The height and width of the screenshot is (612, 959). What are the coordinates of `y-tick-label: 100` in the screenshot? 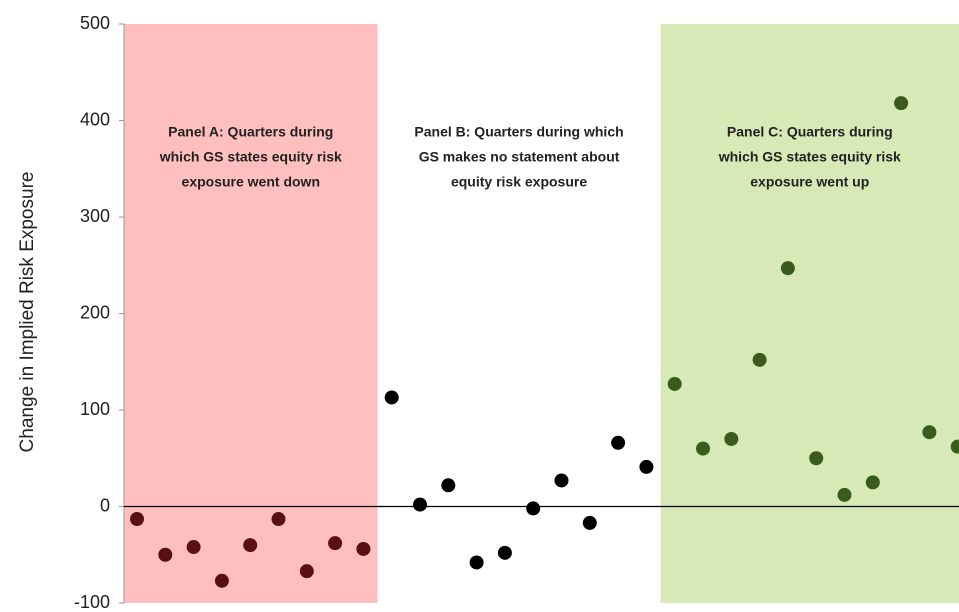 It's located at (95, 409).